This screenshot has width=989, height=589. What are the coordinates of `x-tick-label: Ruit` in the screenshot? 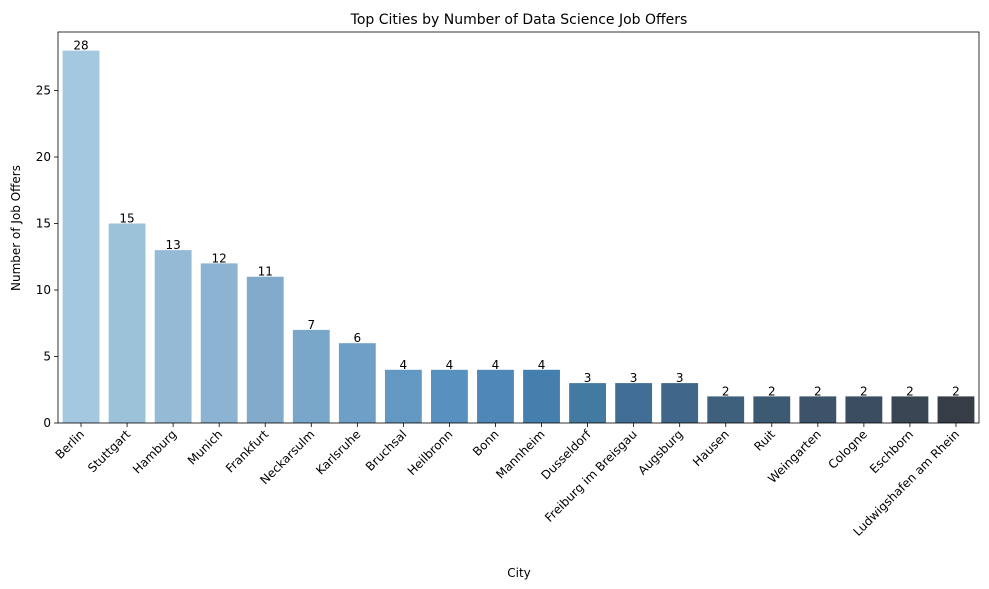 It's located at (764, 440).